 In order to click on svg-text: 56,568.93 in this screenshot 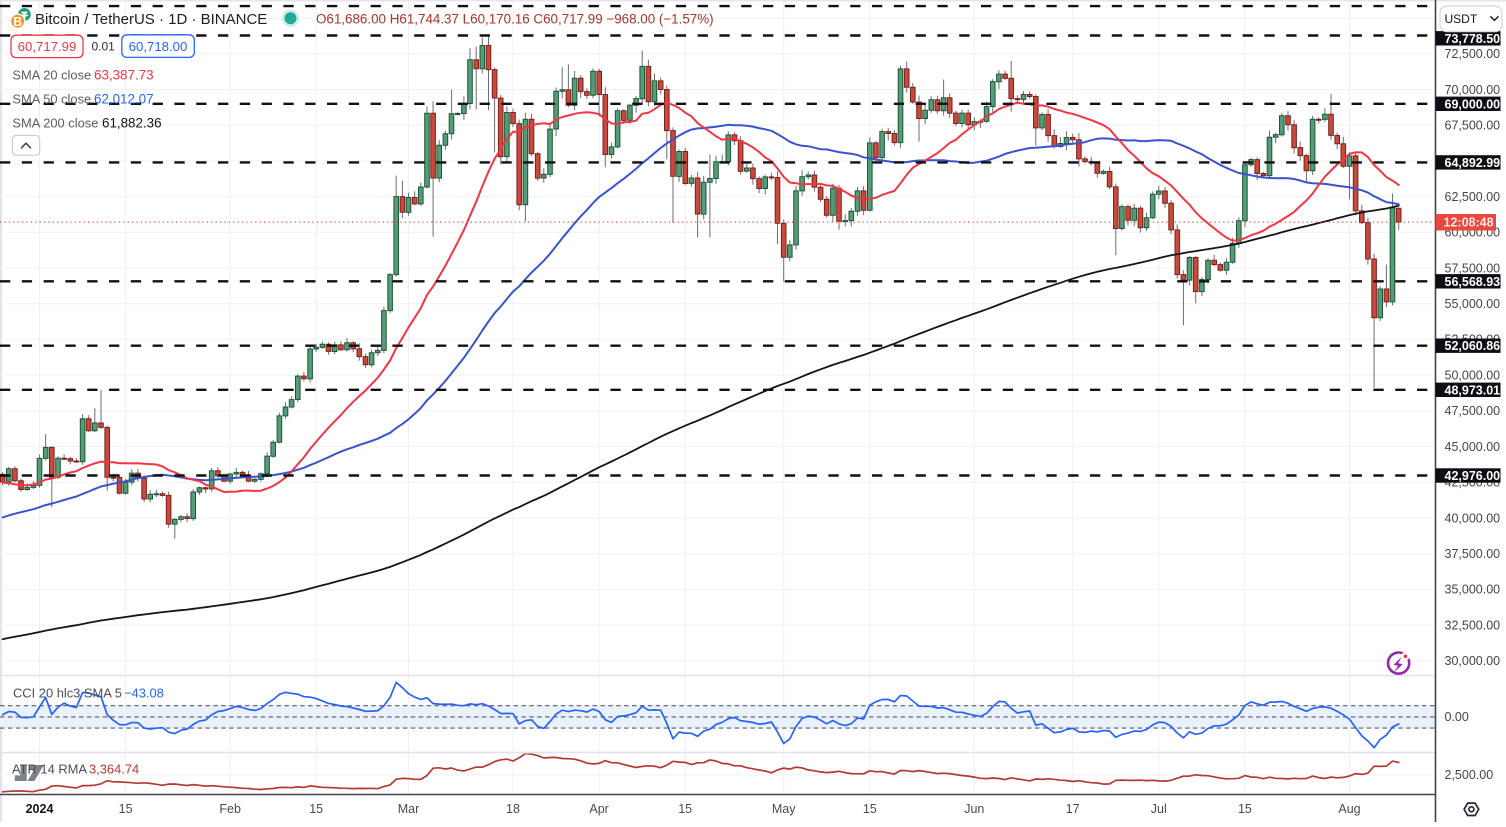, I will do `click(1473, 282)`.